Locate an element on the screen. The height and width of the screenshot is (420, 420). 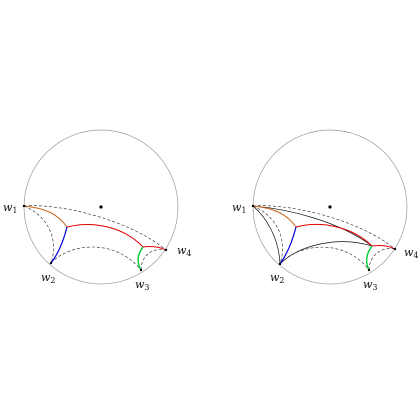
left-label-w2: w2 is located at coordinates (48, 278).